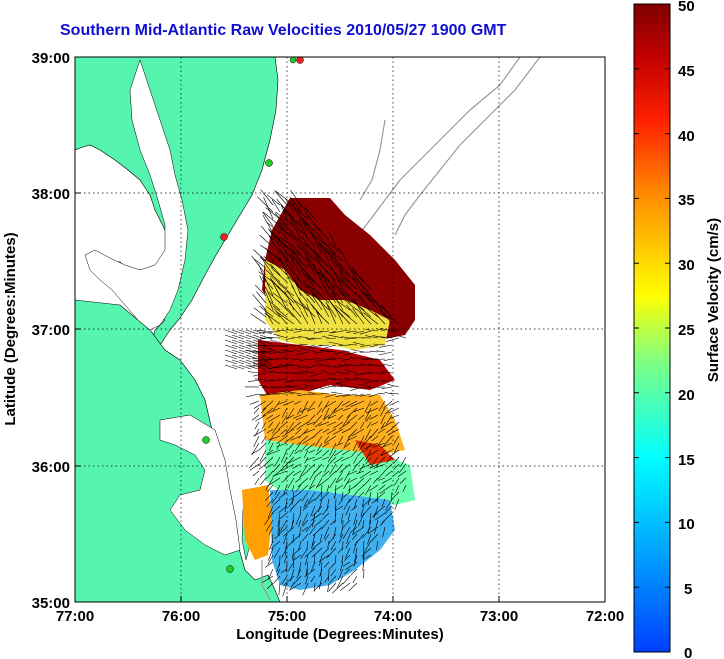 This screenshot has height=659, width=724. I want to click on y-tick-label: 36:00, so click(51, 467).